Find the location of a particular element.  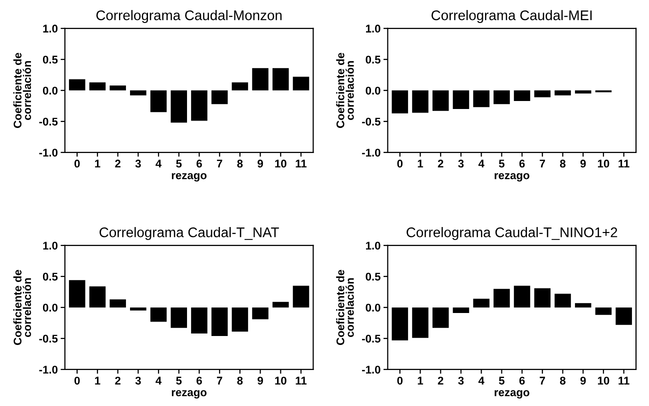

chart-title: Correlograma Caudal-T_NINO1+2 is located at coordinates (512, 233).